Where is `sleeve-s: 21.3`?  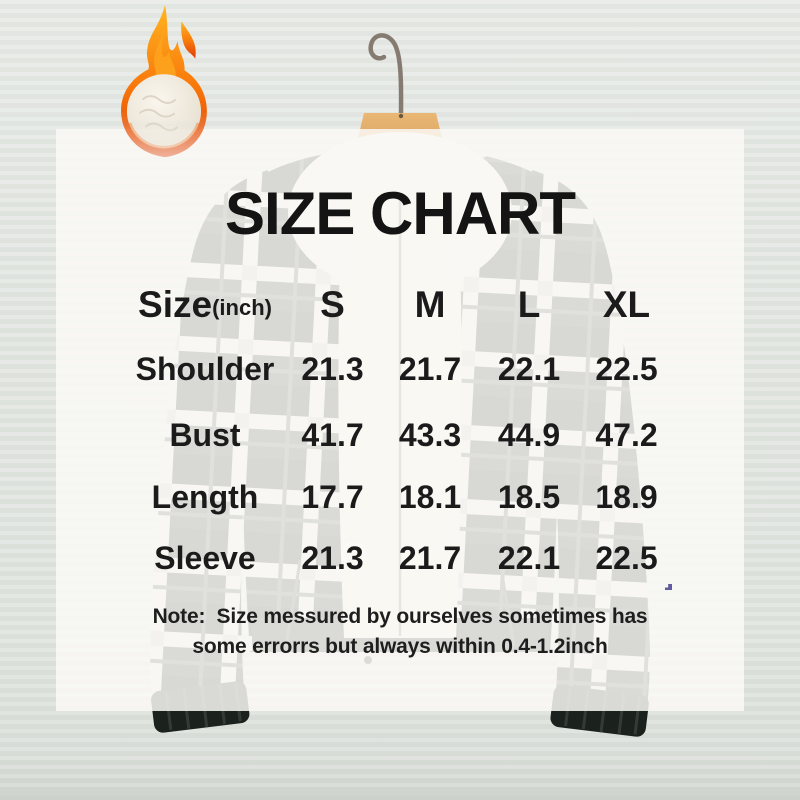 sleeve-s: 21.3 is located at coordinates (332, 558).